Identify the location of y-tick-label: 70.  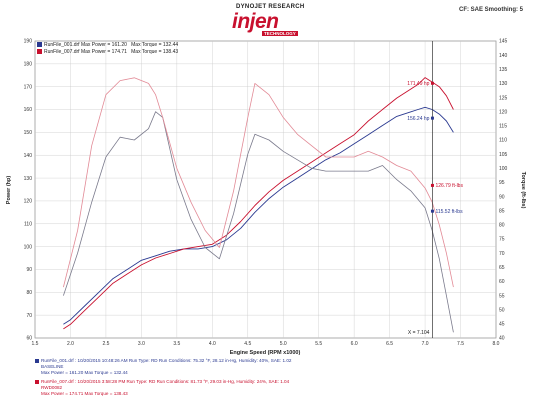
(29, 316).